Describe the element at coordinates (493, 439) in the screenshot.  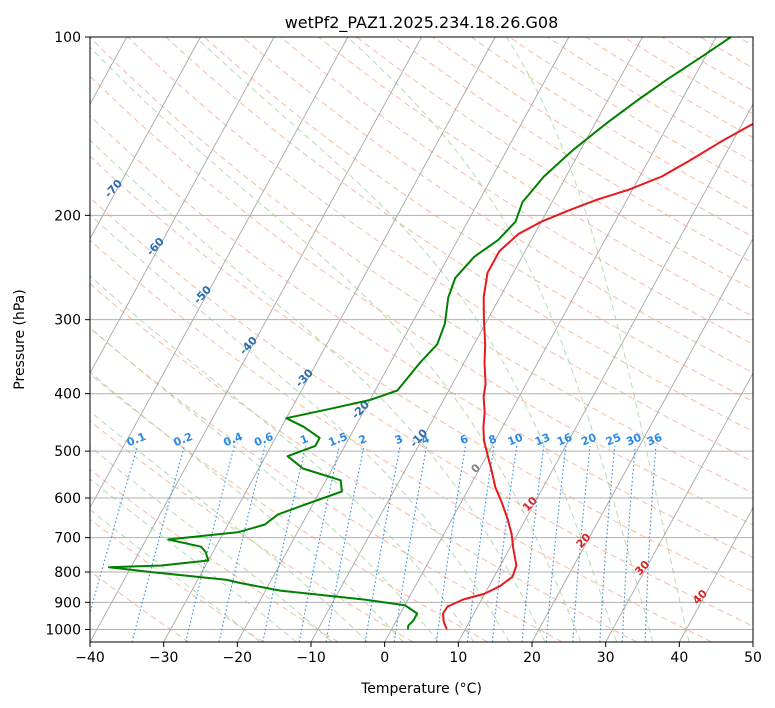
I see `mixing-ratio-label: 8` at that location.